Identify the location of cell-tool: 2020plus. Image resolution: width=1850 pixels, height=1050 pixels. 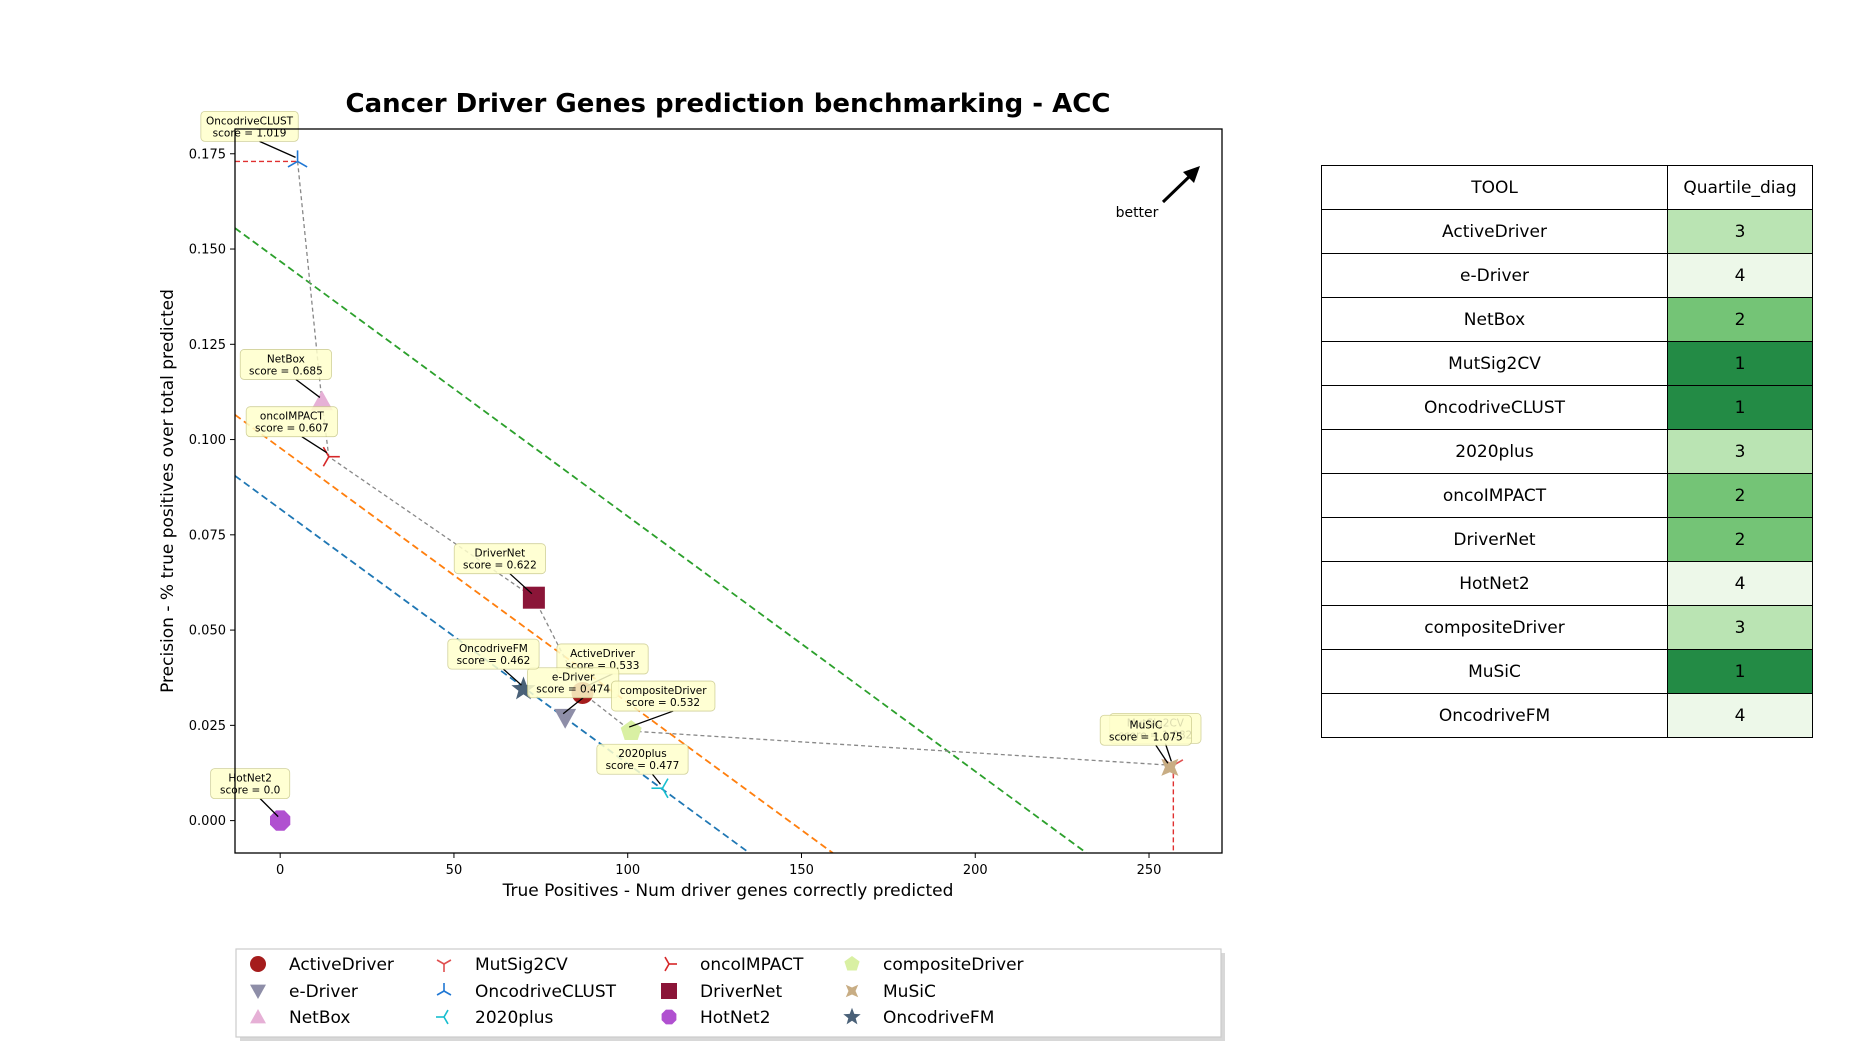
(1494, 451).